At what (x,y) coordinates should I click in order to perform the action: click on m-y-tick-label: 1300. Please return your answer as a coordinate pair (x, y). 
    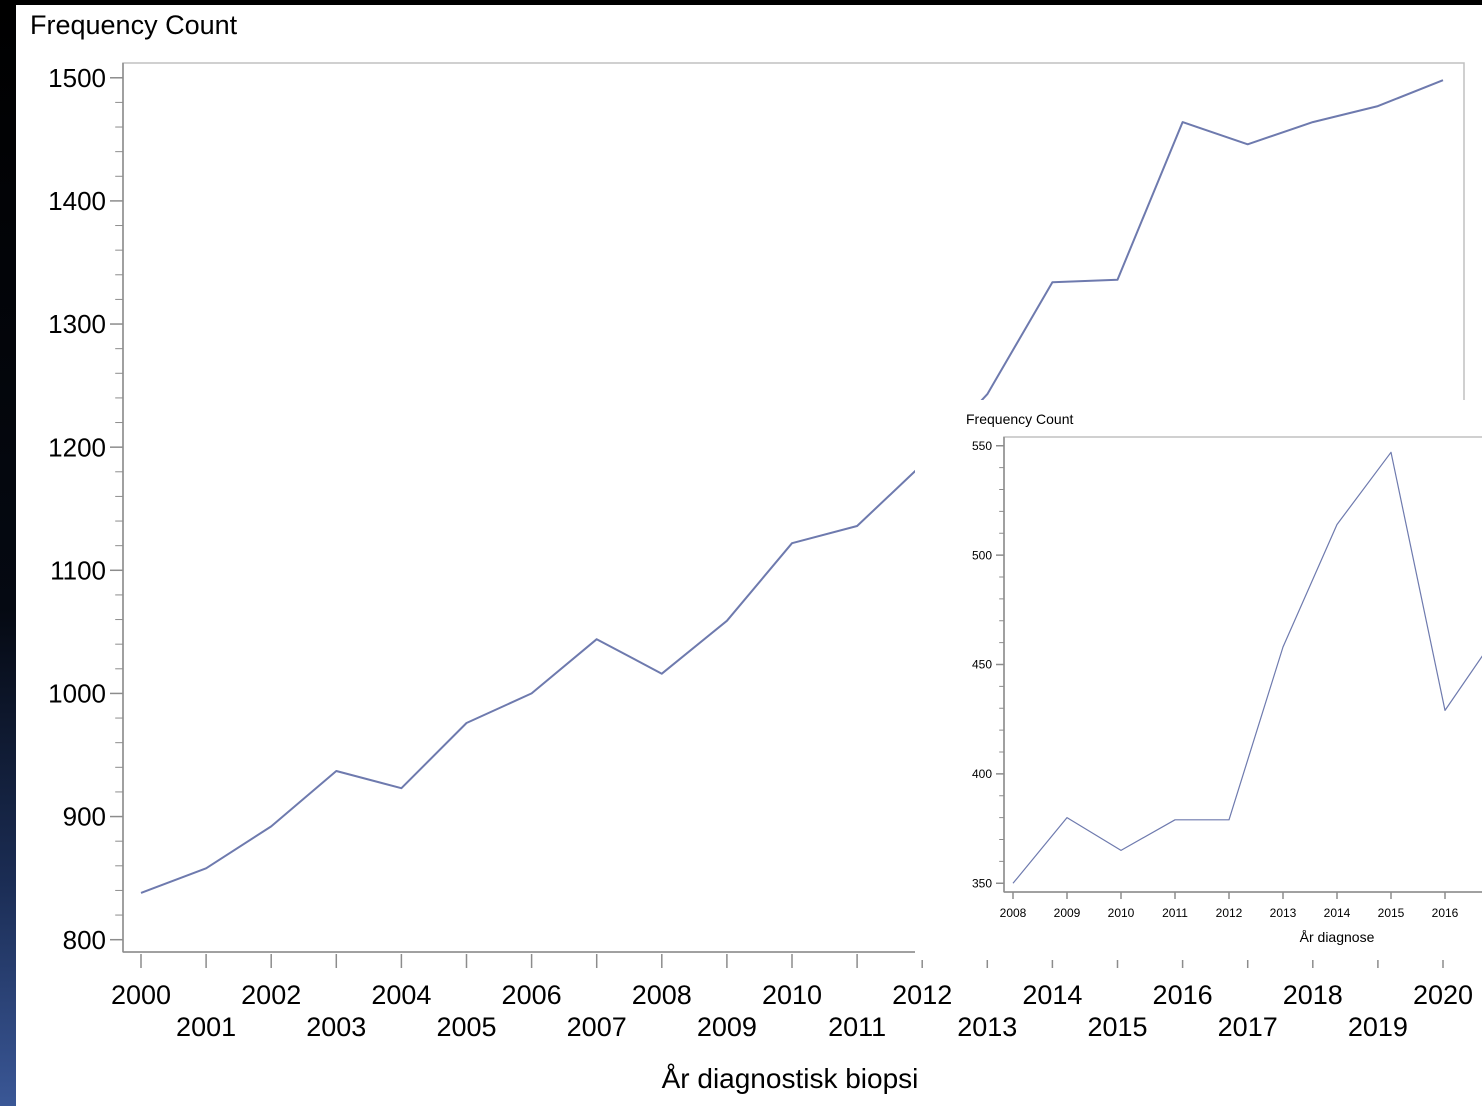
    Looking at the image, I should click on (77, 324).